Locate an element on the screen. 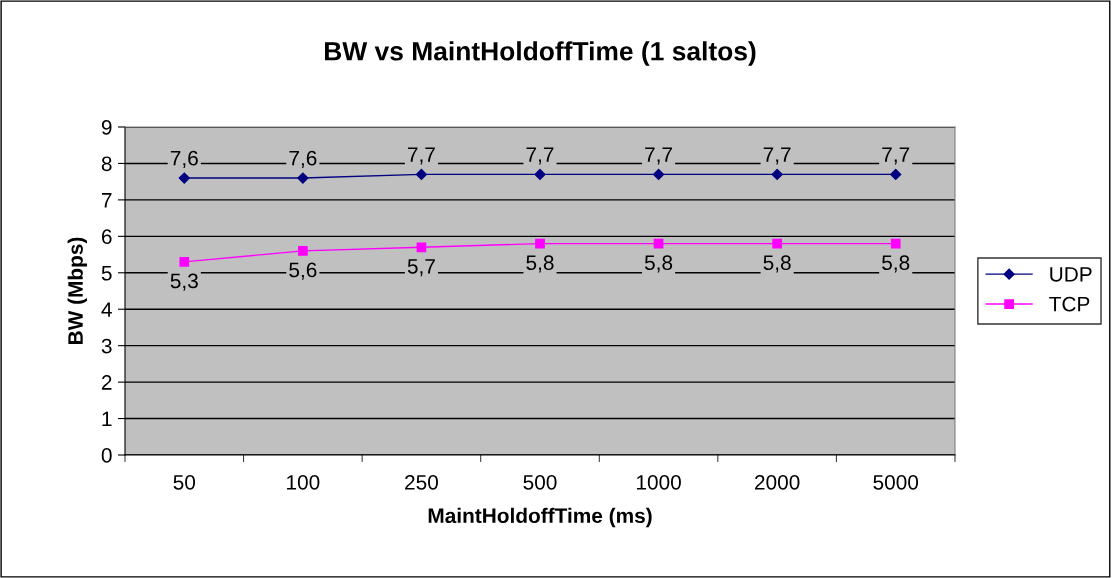 The width and height of the screenshot is (1112, 578). chart-title: BW vs MaintHoldoffTime (1 saltos) is located at coordinates (540, 53).